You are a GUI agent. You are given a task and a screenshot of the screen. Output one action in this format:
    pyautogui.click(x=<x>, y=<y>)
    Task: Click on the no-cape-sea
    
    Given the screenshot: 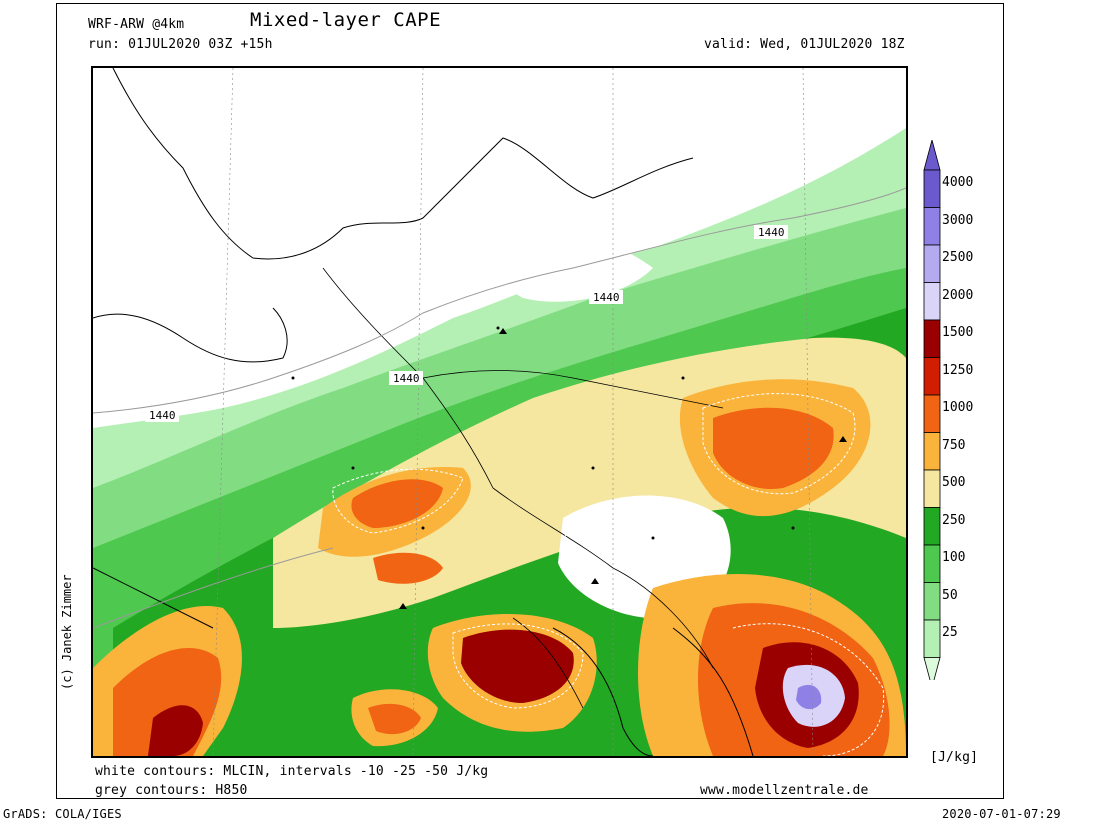 What is the action you would take?
    pyautogui.click(x=571, y=263)
    